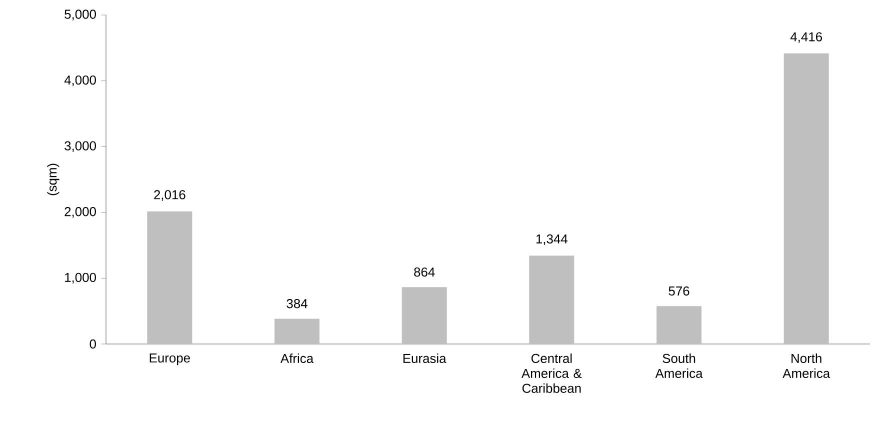 The image size is (873, 438). I want to click on data-label: 384, so click(297, 303).